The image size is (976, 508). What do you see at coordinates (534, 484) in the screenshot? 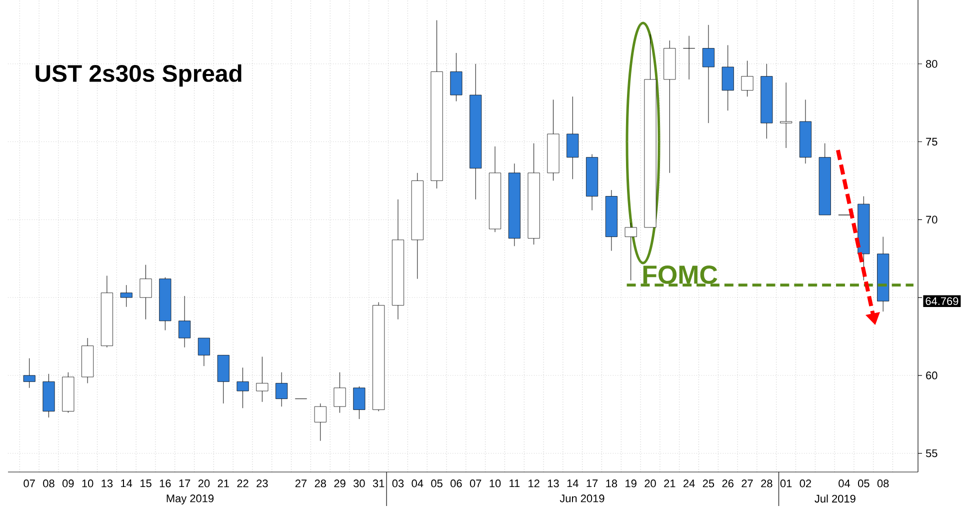
I see `x-tick-label: 12` at bounding box center [534, 484].